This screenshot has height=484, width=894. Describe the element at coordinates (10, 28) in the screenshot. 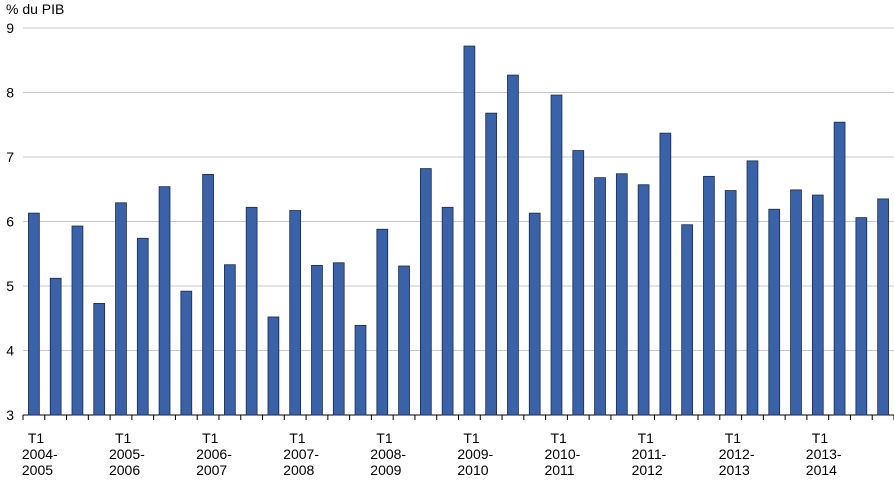

I see `y-tick-label: 9` at that location.